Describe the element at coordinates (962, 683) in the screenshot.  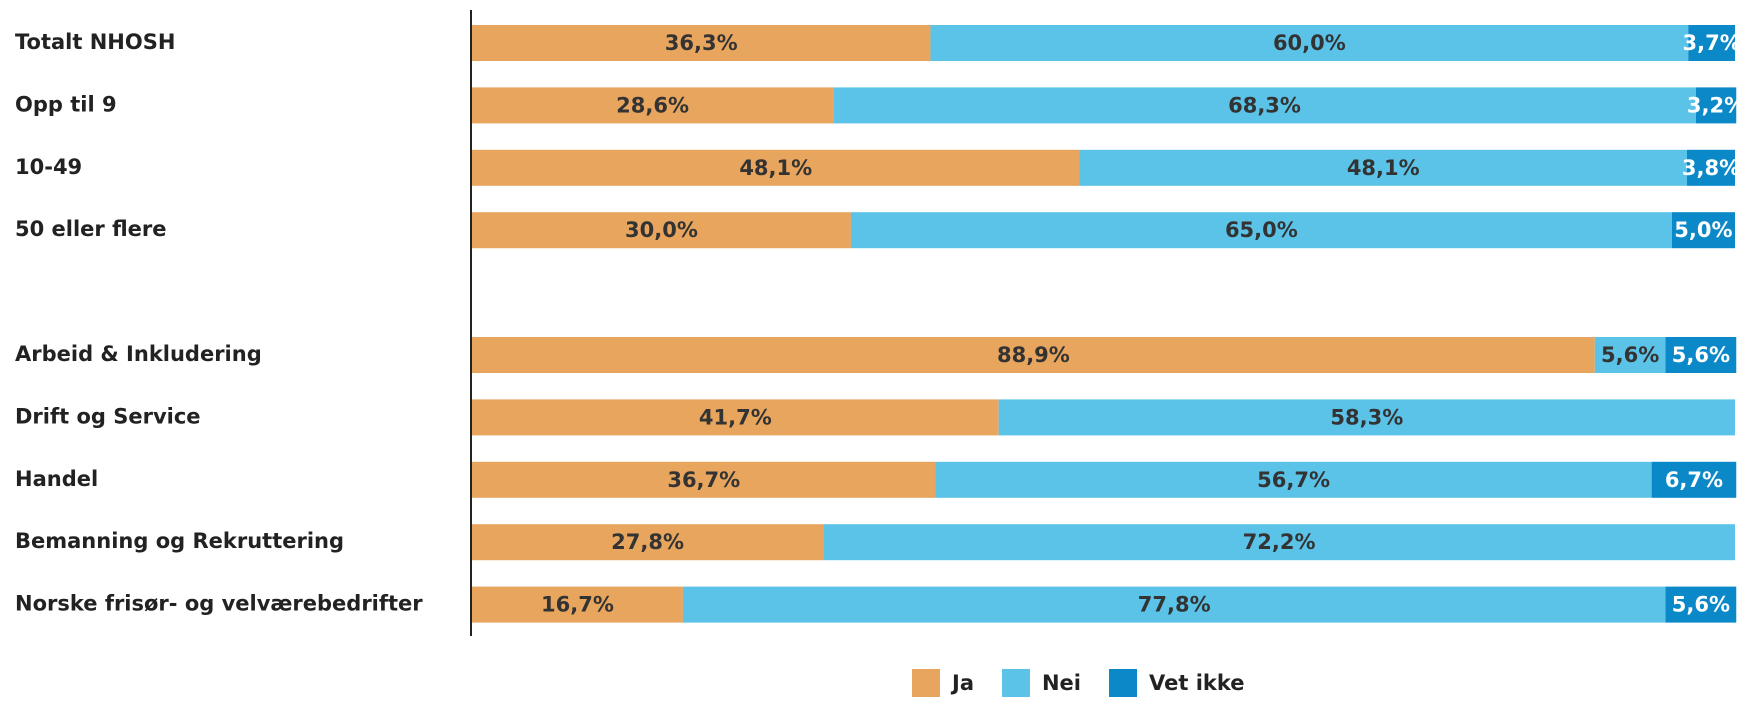
I see `legend-label: Ja` at that location.